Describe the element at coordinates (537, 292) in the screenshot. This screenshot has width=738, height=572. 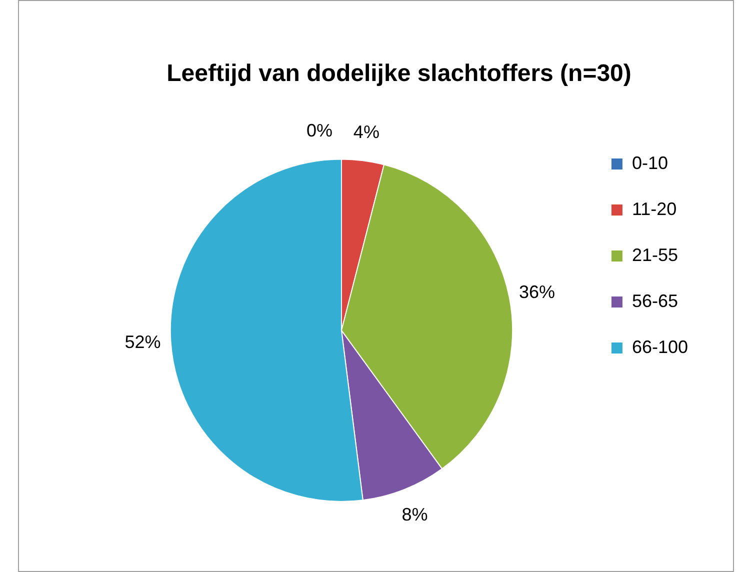
I see `data-label: 36%` at that location.